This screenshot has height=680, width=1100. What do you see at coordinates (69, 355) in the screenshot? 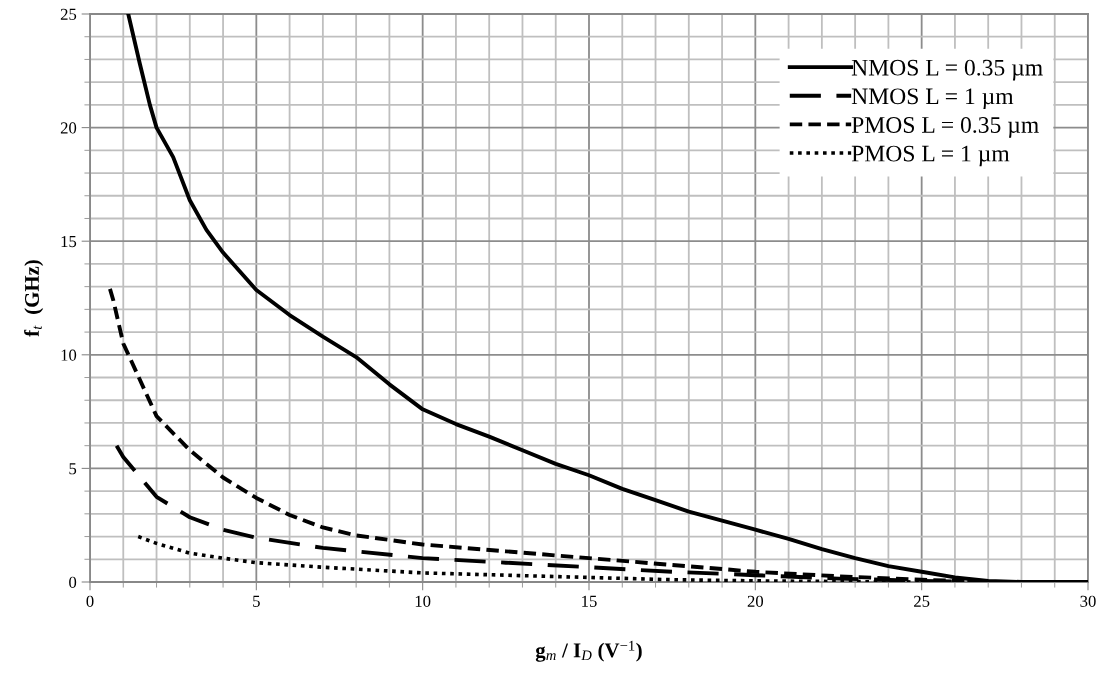
I see `y-tick-label: 10` at bounding box center [69, 355].